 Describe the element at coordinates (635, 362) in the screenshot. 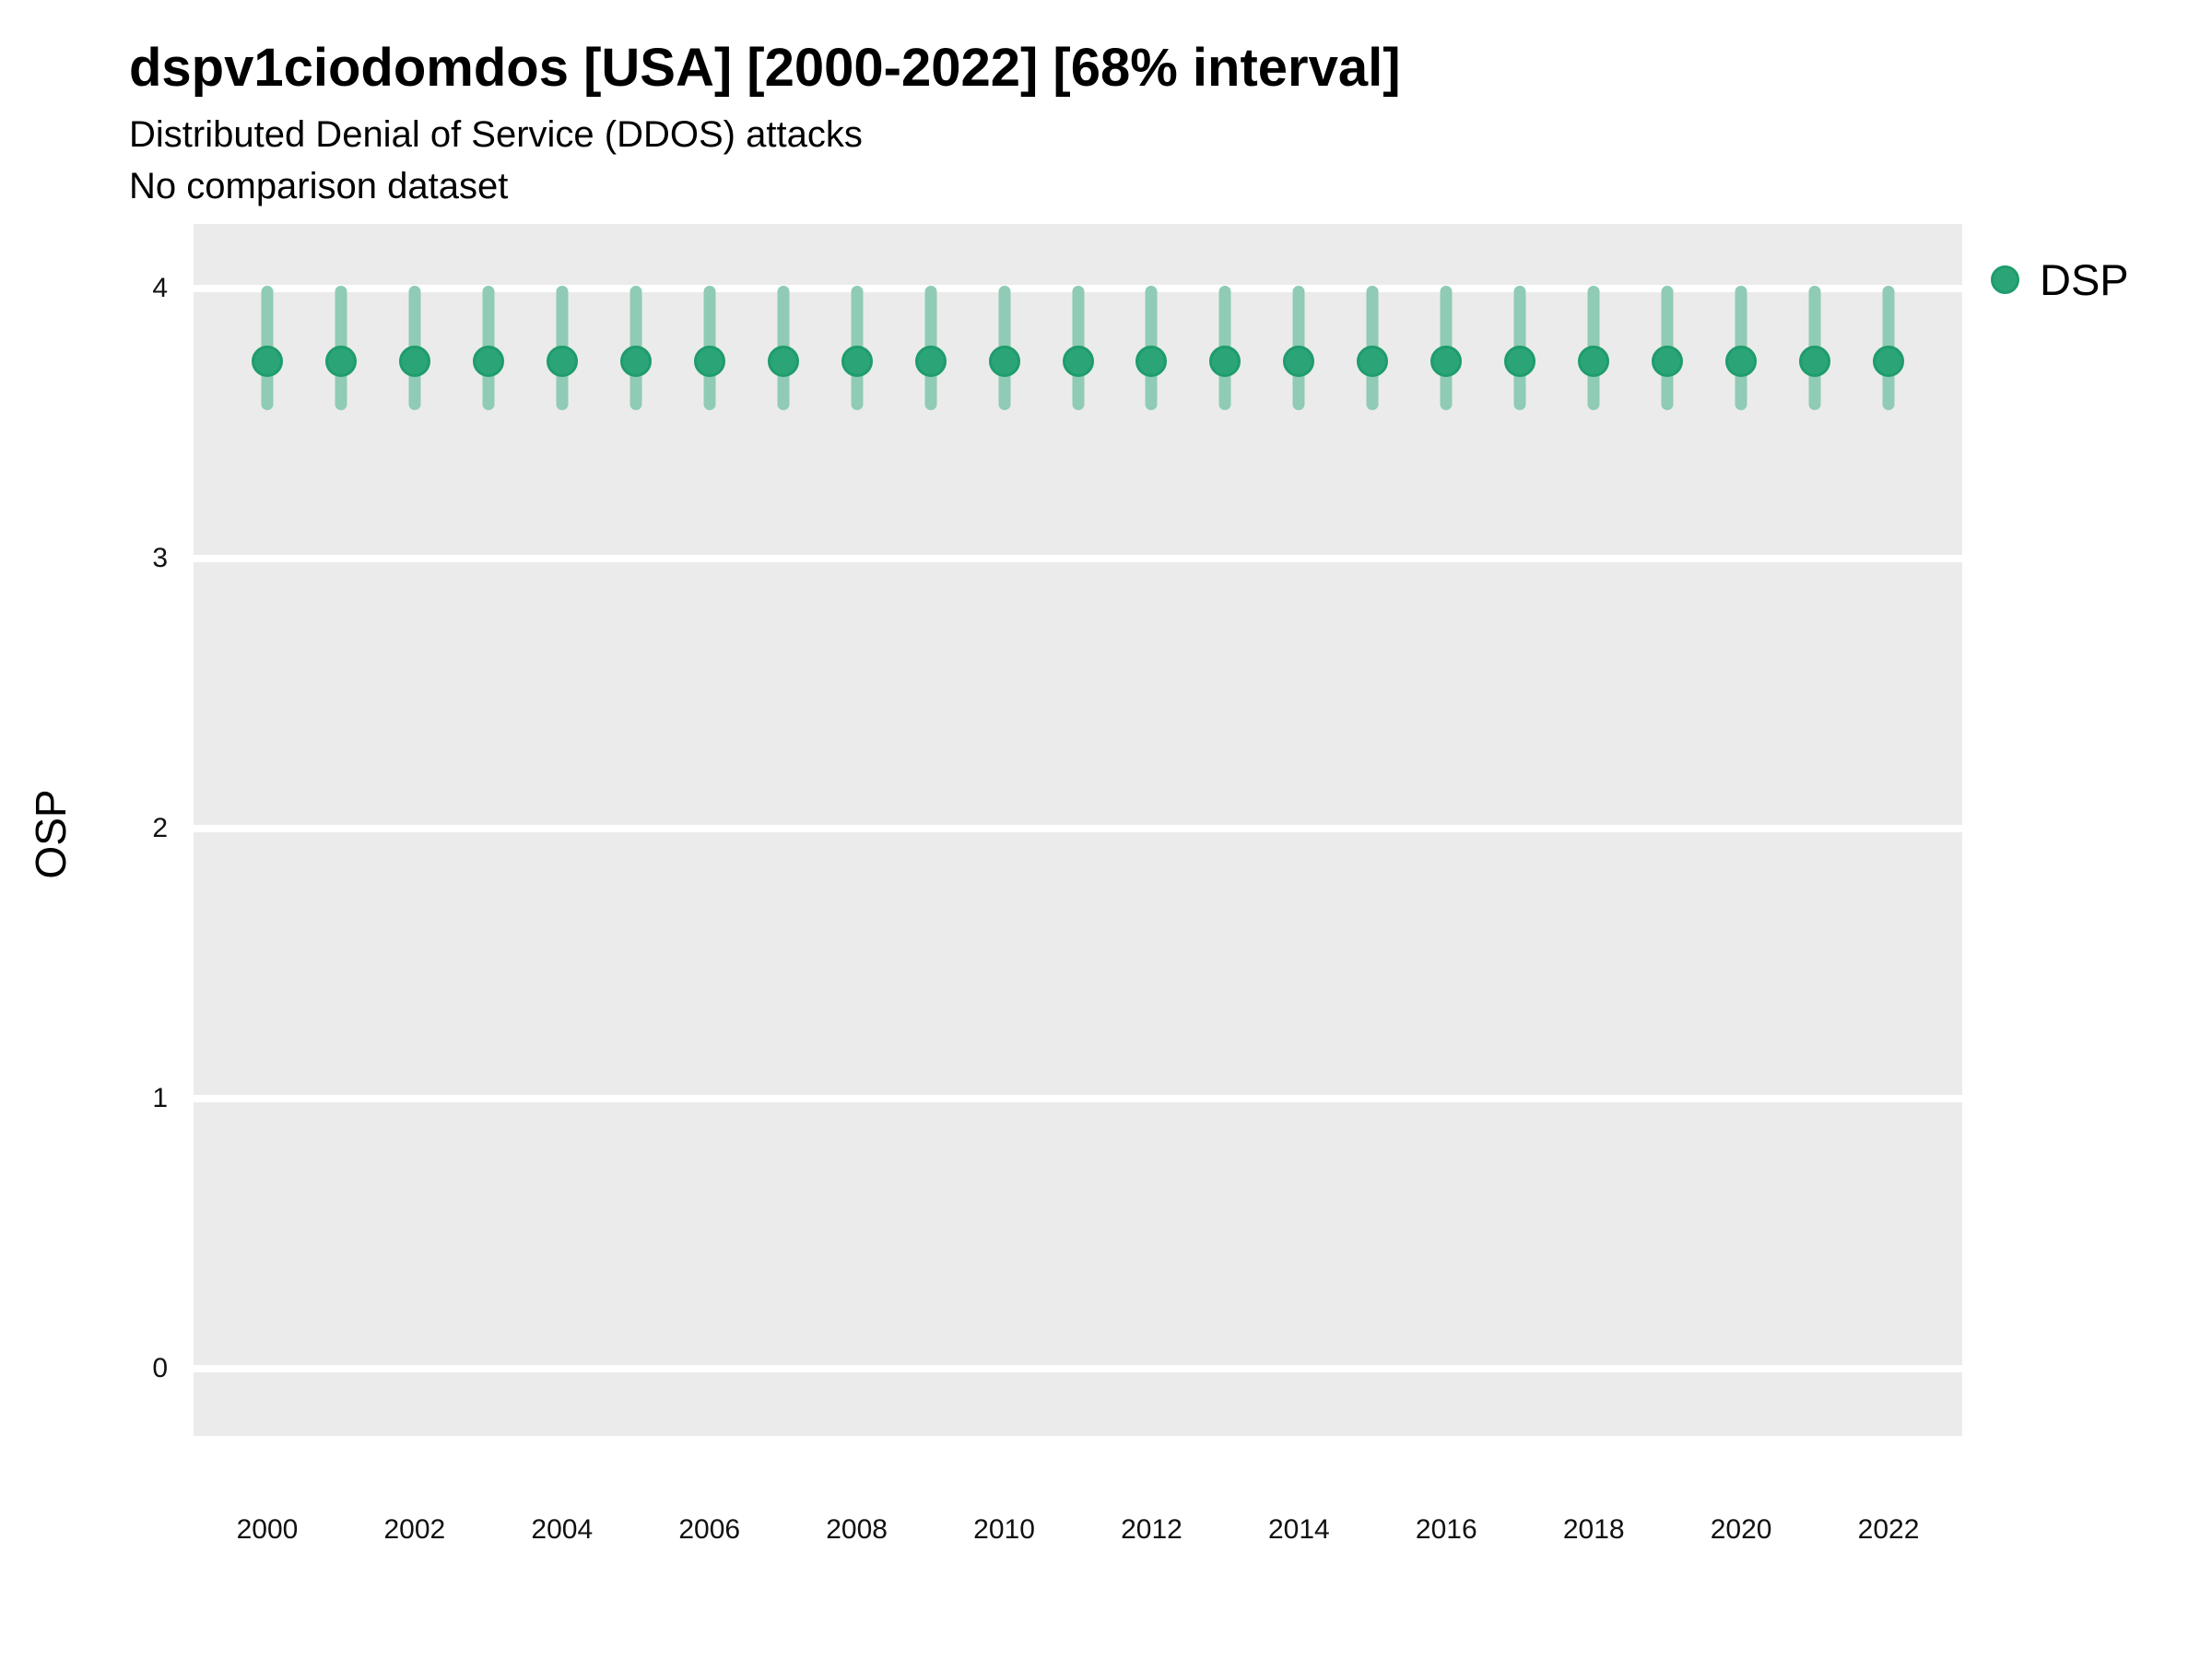

I see `data-point-2005` at that location.